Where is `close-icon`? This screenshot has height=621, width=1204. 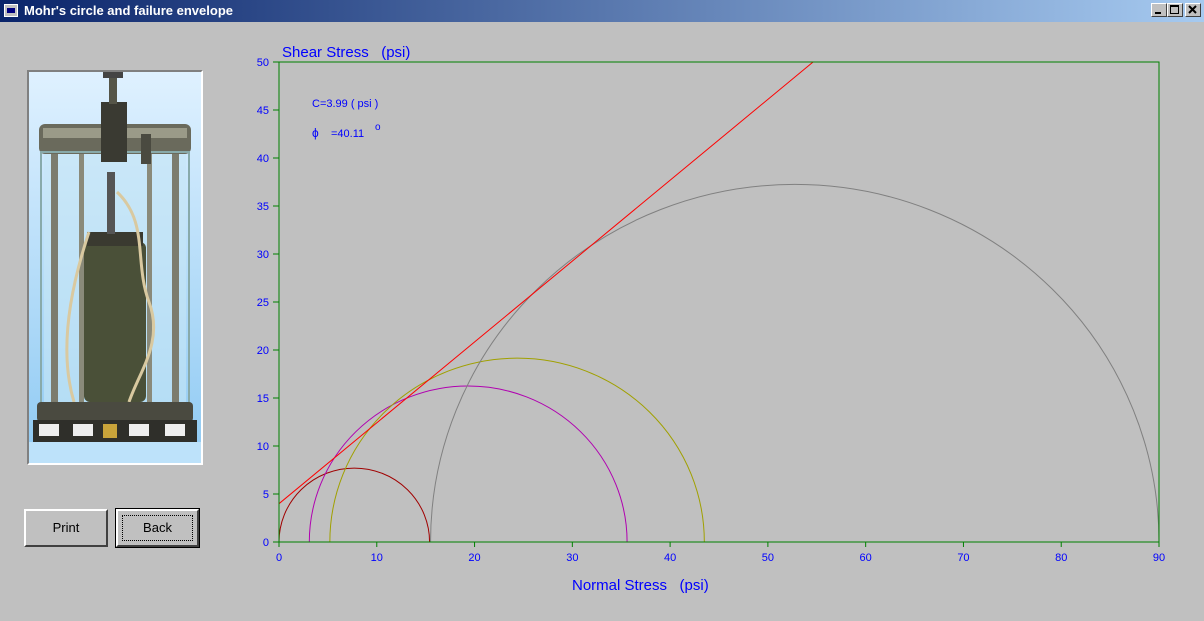
close-icon is located at coordinates (1192, 9).